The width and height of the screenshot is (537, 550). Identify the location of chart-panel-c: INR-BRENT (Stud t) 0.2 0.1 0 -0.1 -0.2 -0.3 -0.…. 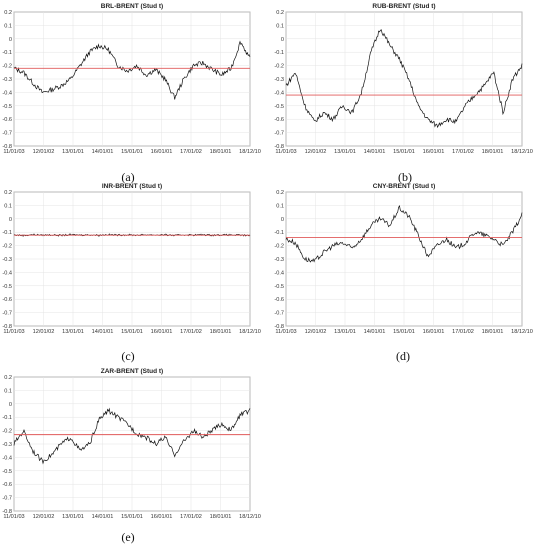
(132, 262).